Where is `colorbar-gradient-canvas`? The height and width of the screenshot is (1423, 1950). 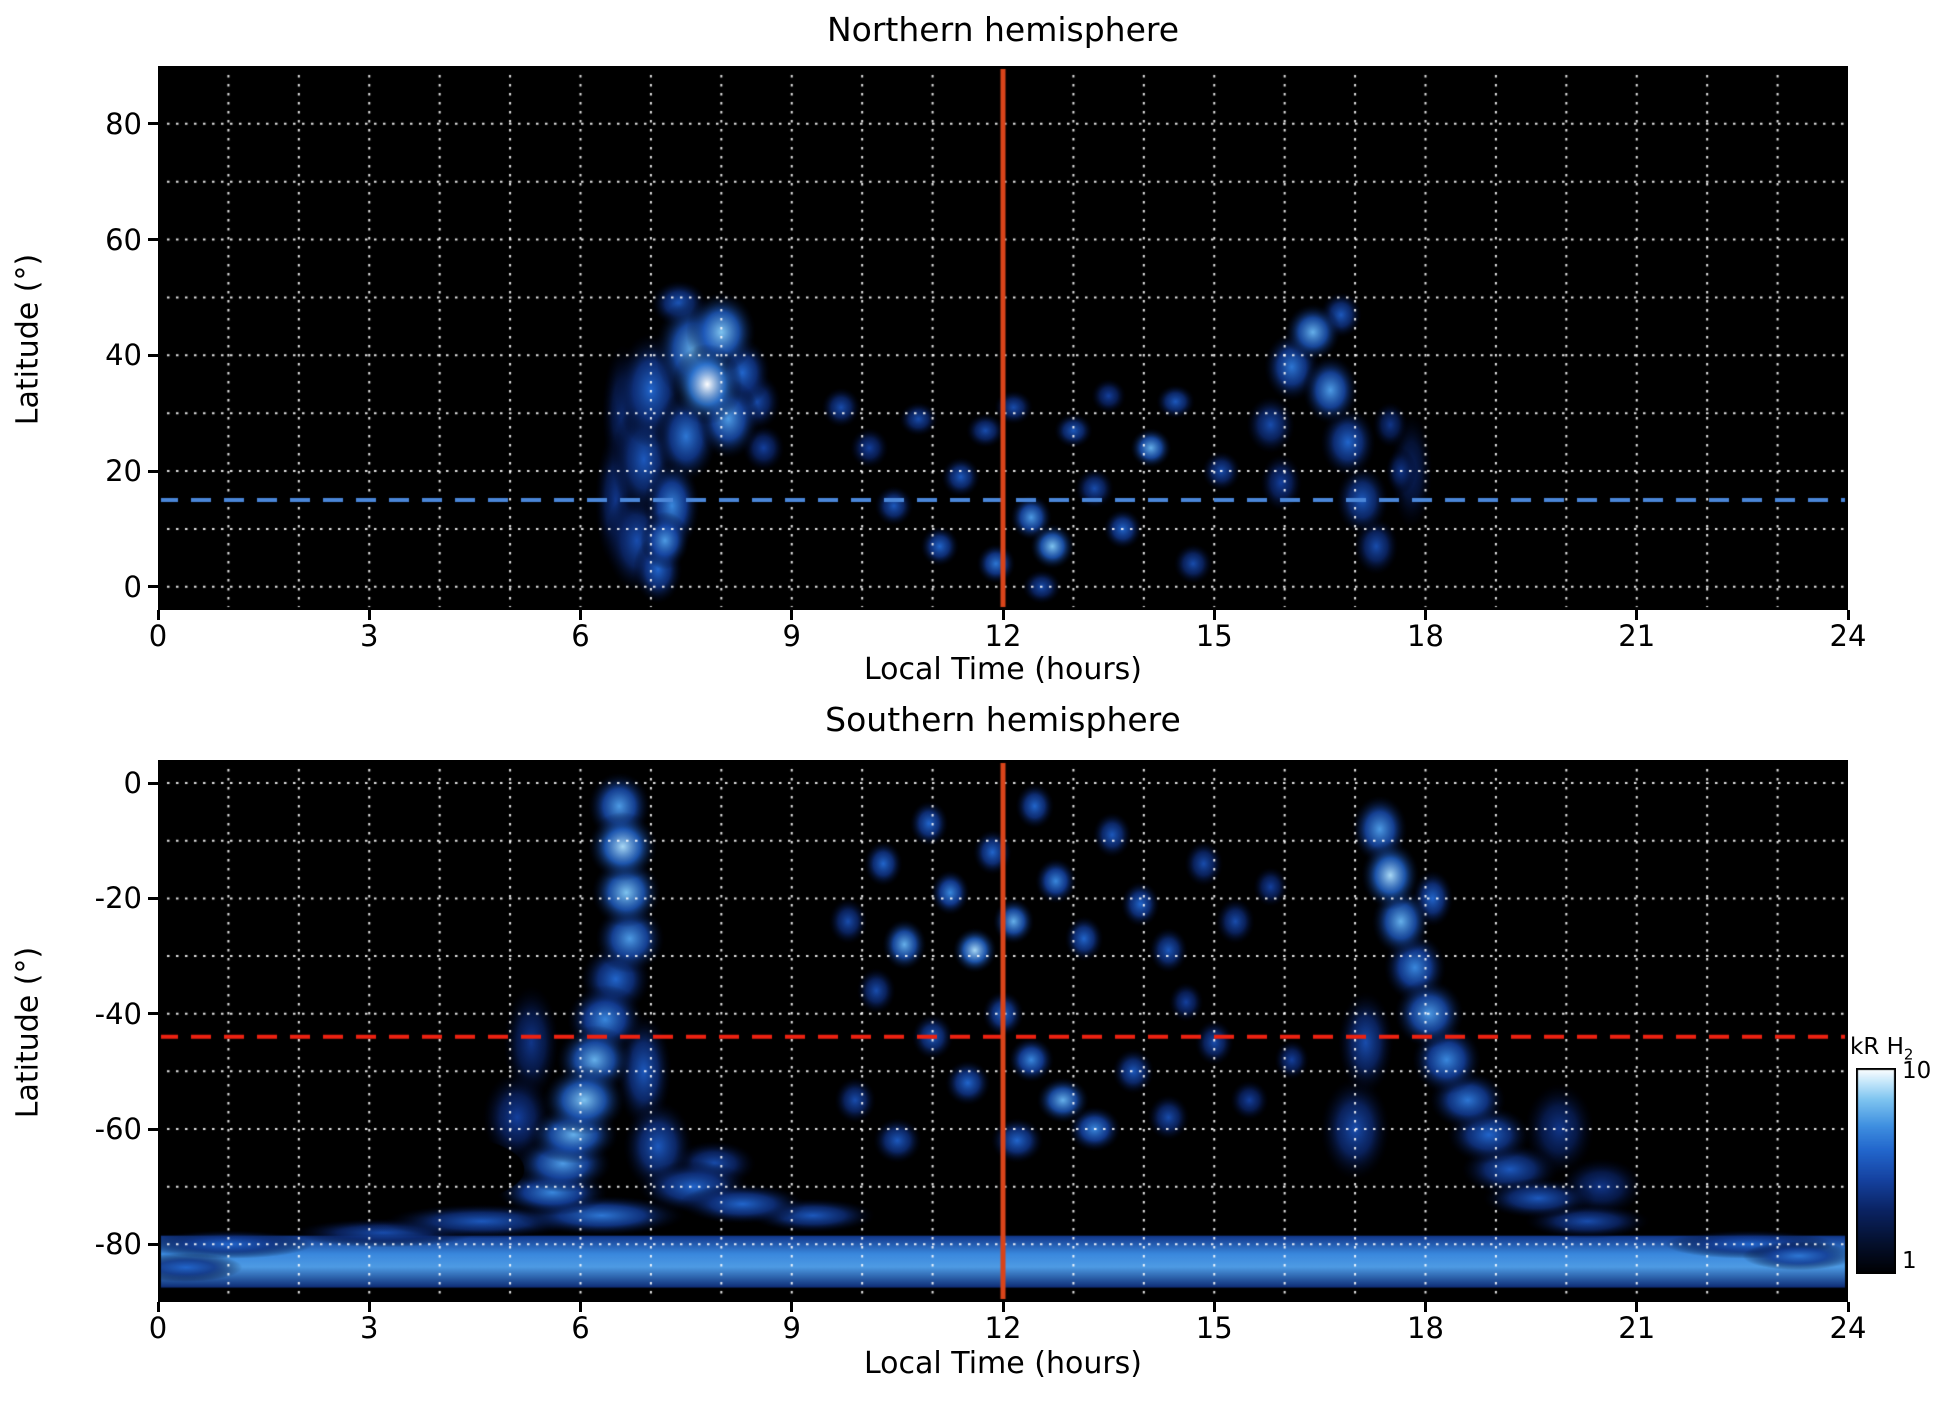
colorbar-gradient-canvas is located at coordinates (1876, 1171).